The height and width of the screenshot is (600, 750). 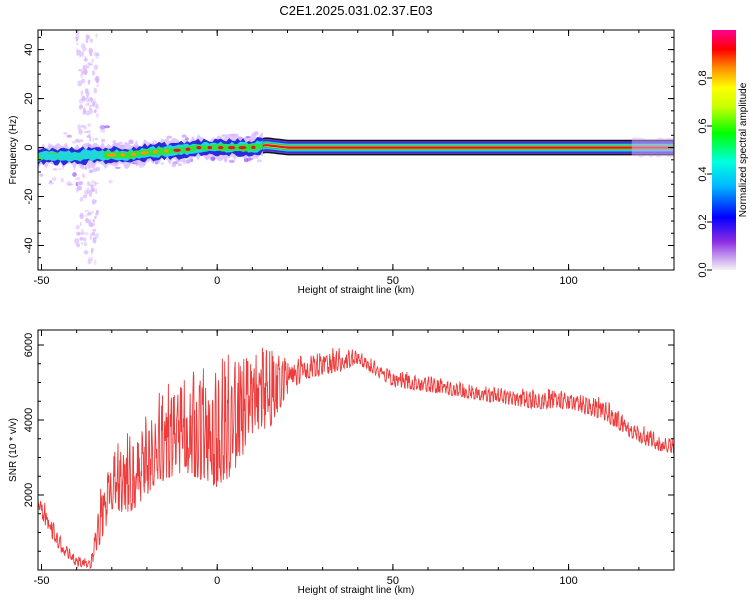 I want to click on colorbar-tick-label: 0.0, so click(x=703, y=269).